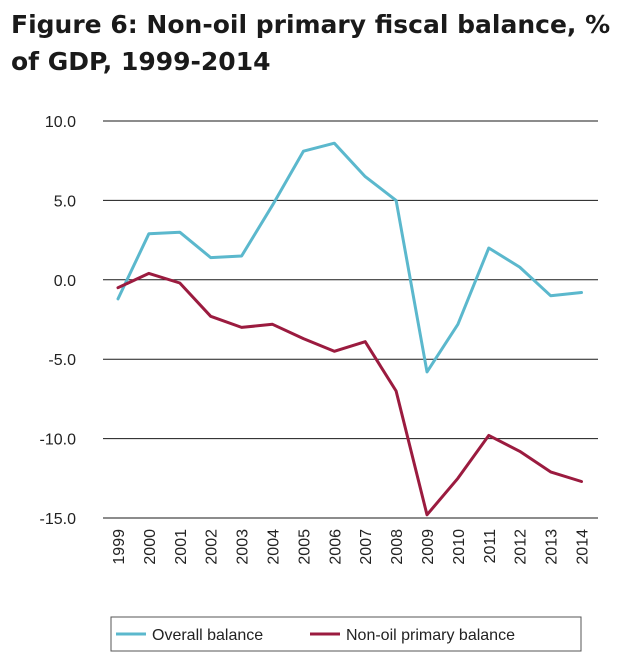 The height and width of the screenshot is (659, 634). What do you see at coordinates (58, 519) in the screenshot?
I see `y-tick-label: -15.0` at bounding box center [58, 519].